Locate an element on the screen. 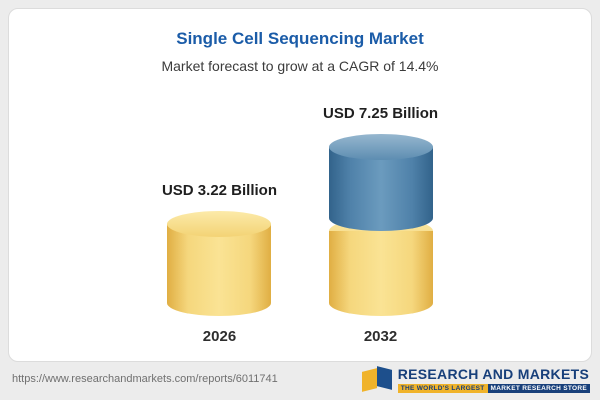 The width and height of the screenshot is (600, 400). logo-icon-navy-shape is located at coordinates (384, 377).